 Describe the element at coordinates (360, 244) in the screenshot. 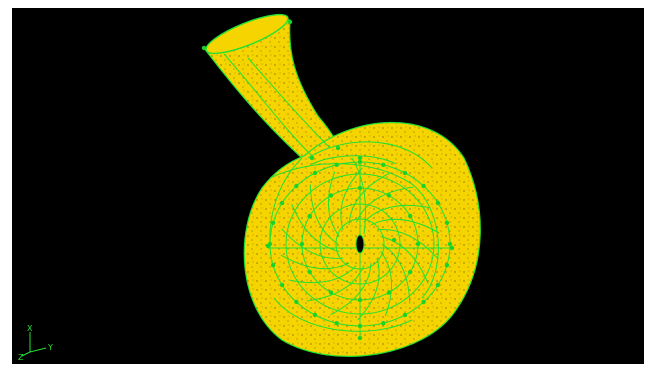

I see `impeller-hub` at that location.